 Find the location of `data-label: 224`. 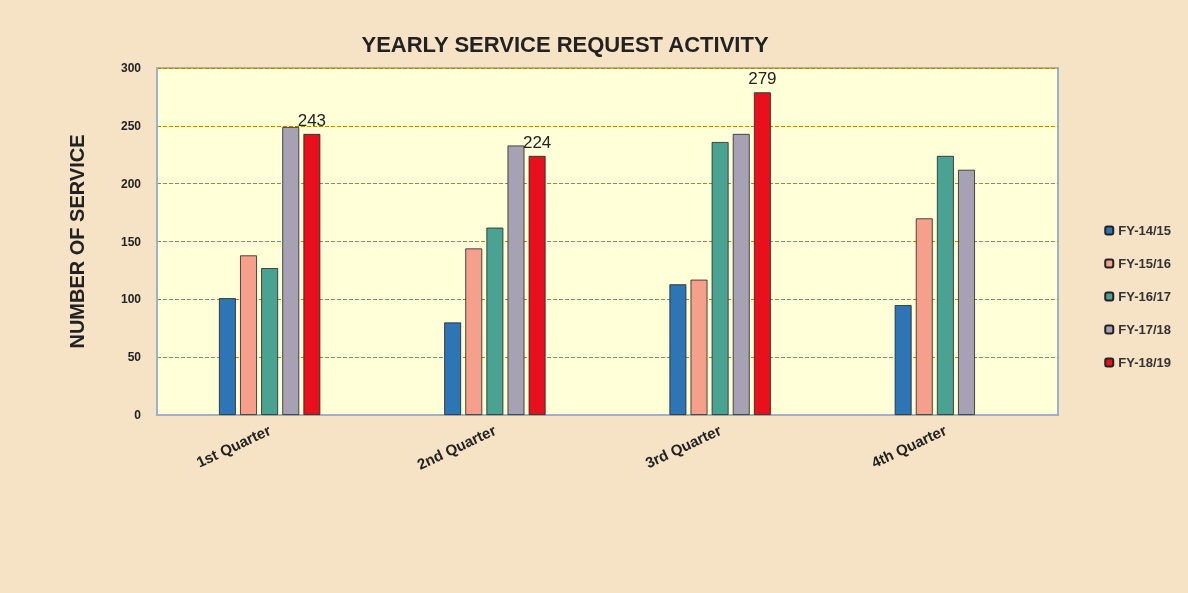

data-label: 224 is located at coordinates (537, 142).